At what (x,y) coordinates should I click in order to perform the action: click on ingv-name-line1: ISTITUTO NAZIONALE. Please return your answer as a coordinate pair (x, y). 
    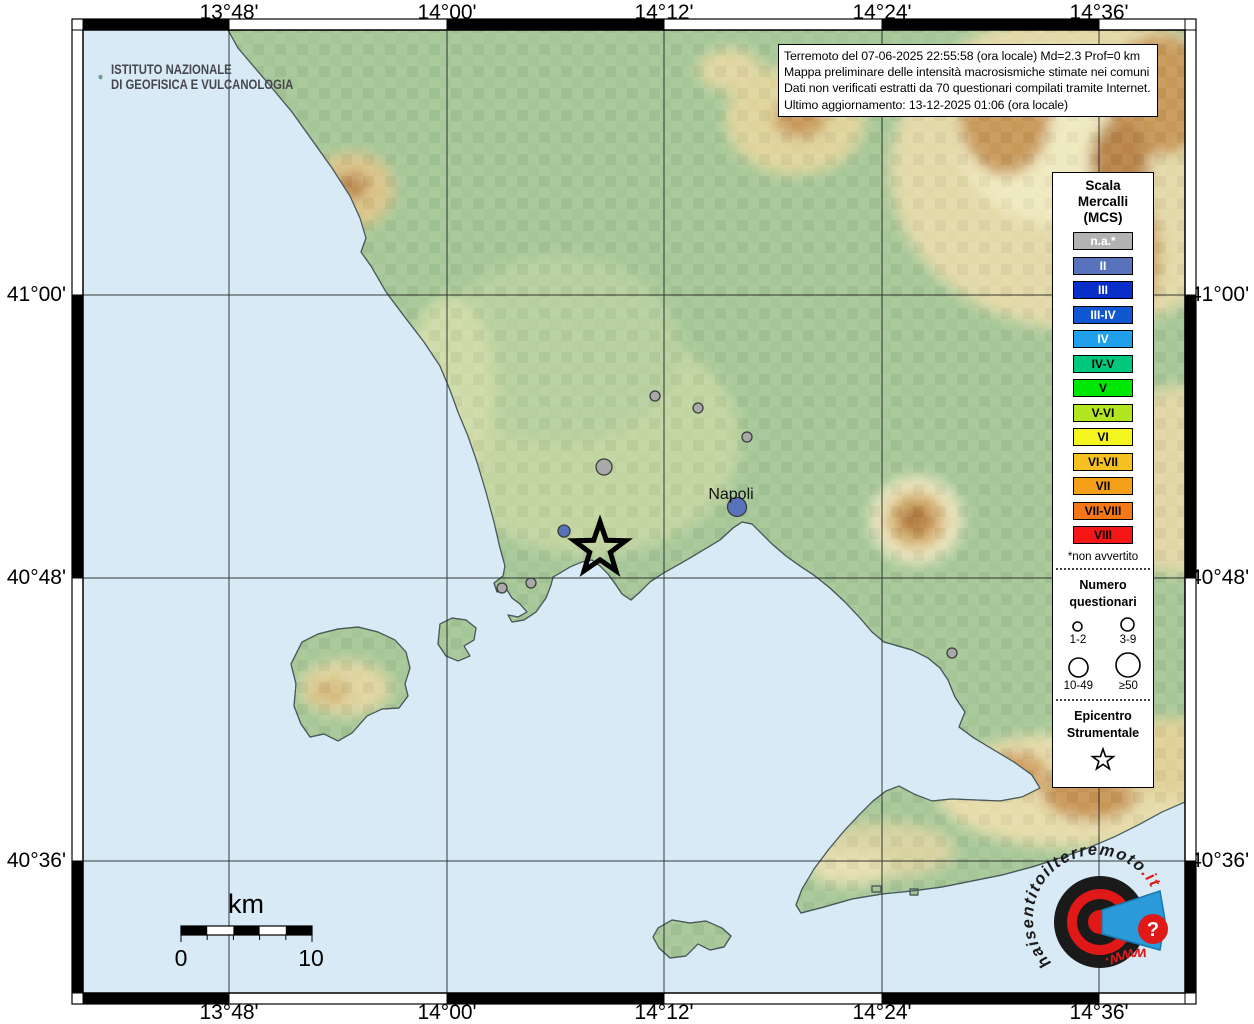
    Looking at the image, I should click on (171, 69).